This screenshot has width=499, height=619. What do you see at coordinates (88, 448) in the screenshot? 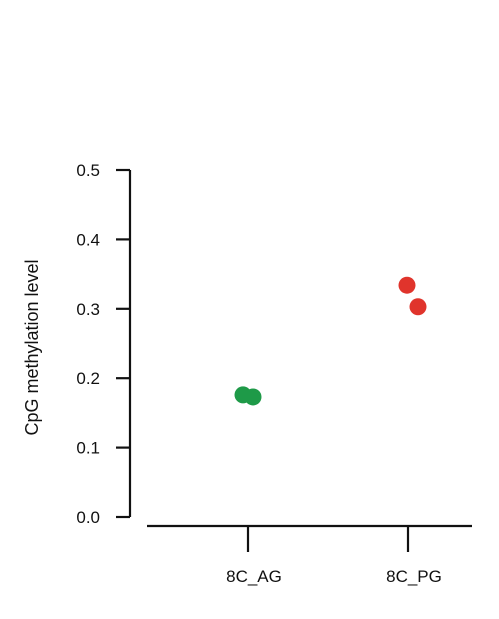
I see `y-tick-label: 0.1` at bounding box center [88, 448].